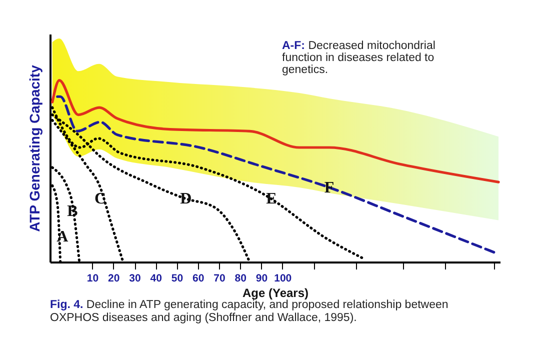 This screenshot has height=347, width=534. I want to click on annotation: C, so click(100, 199).